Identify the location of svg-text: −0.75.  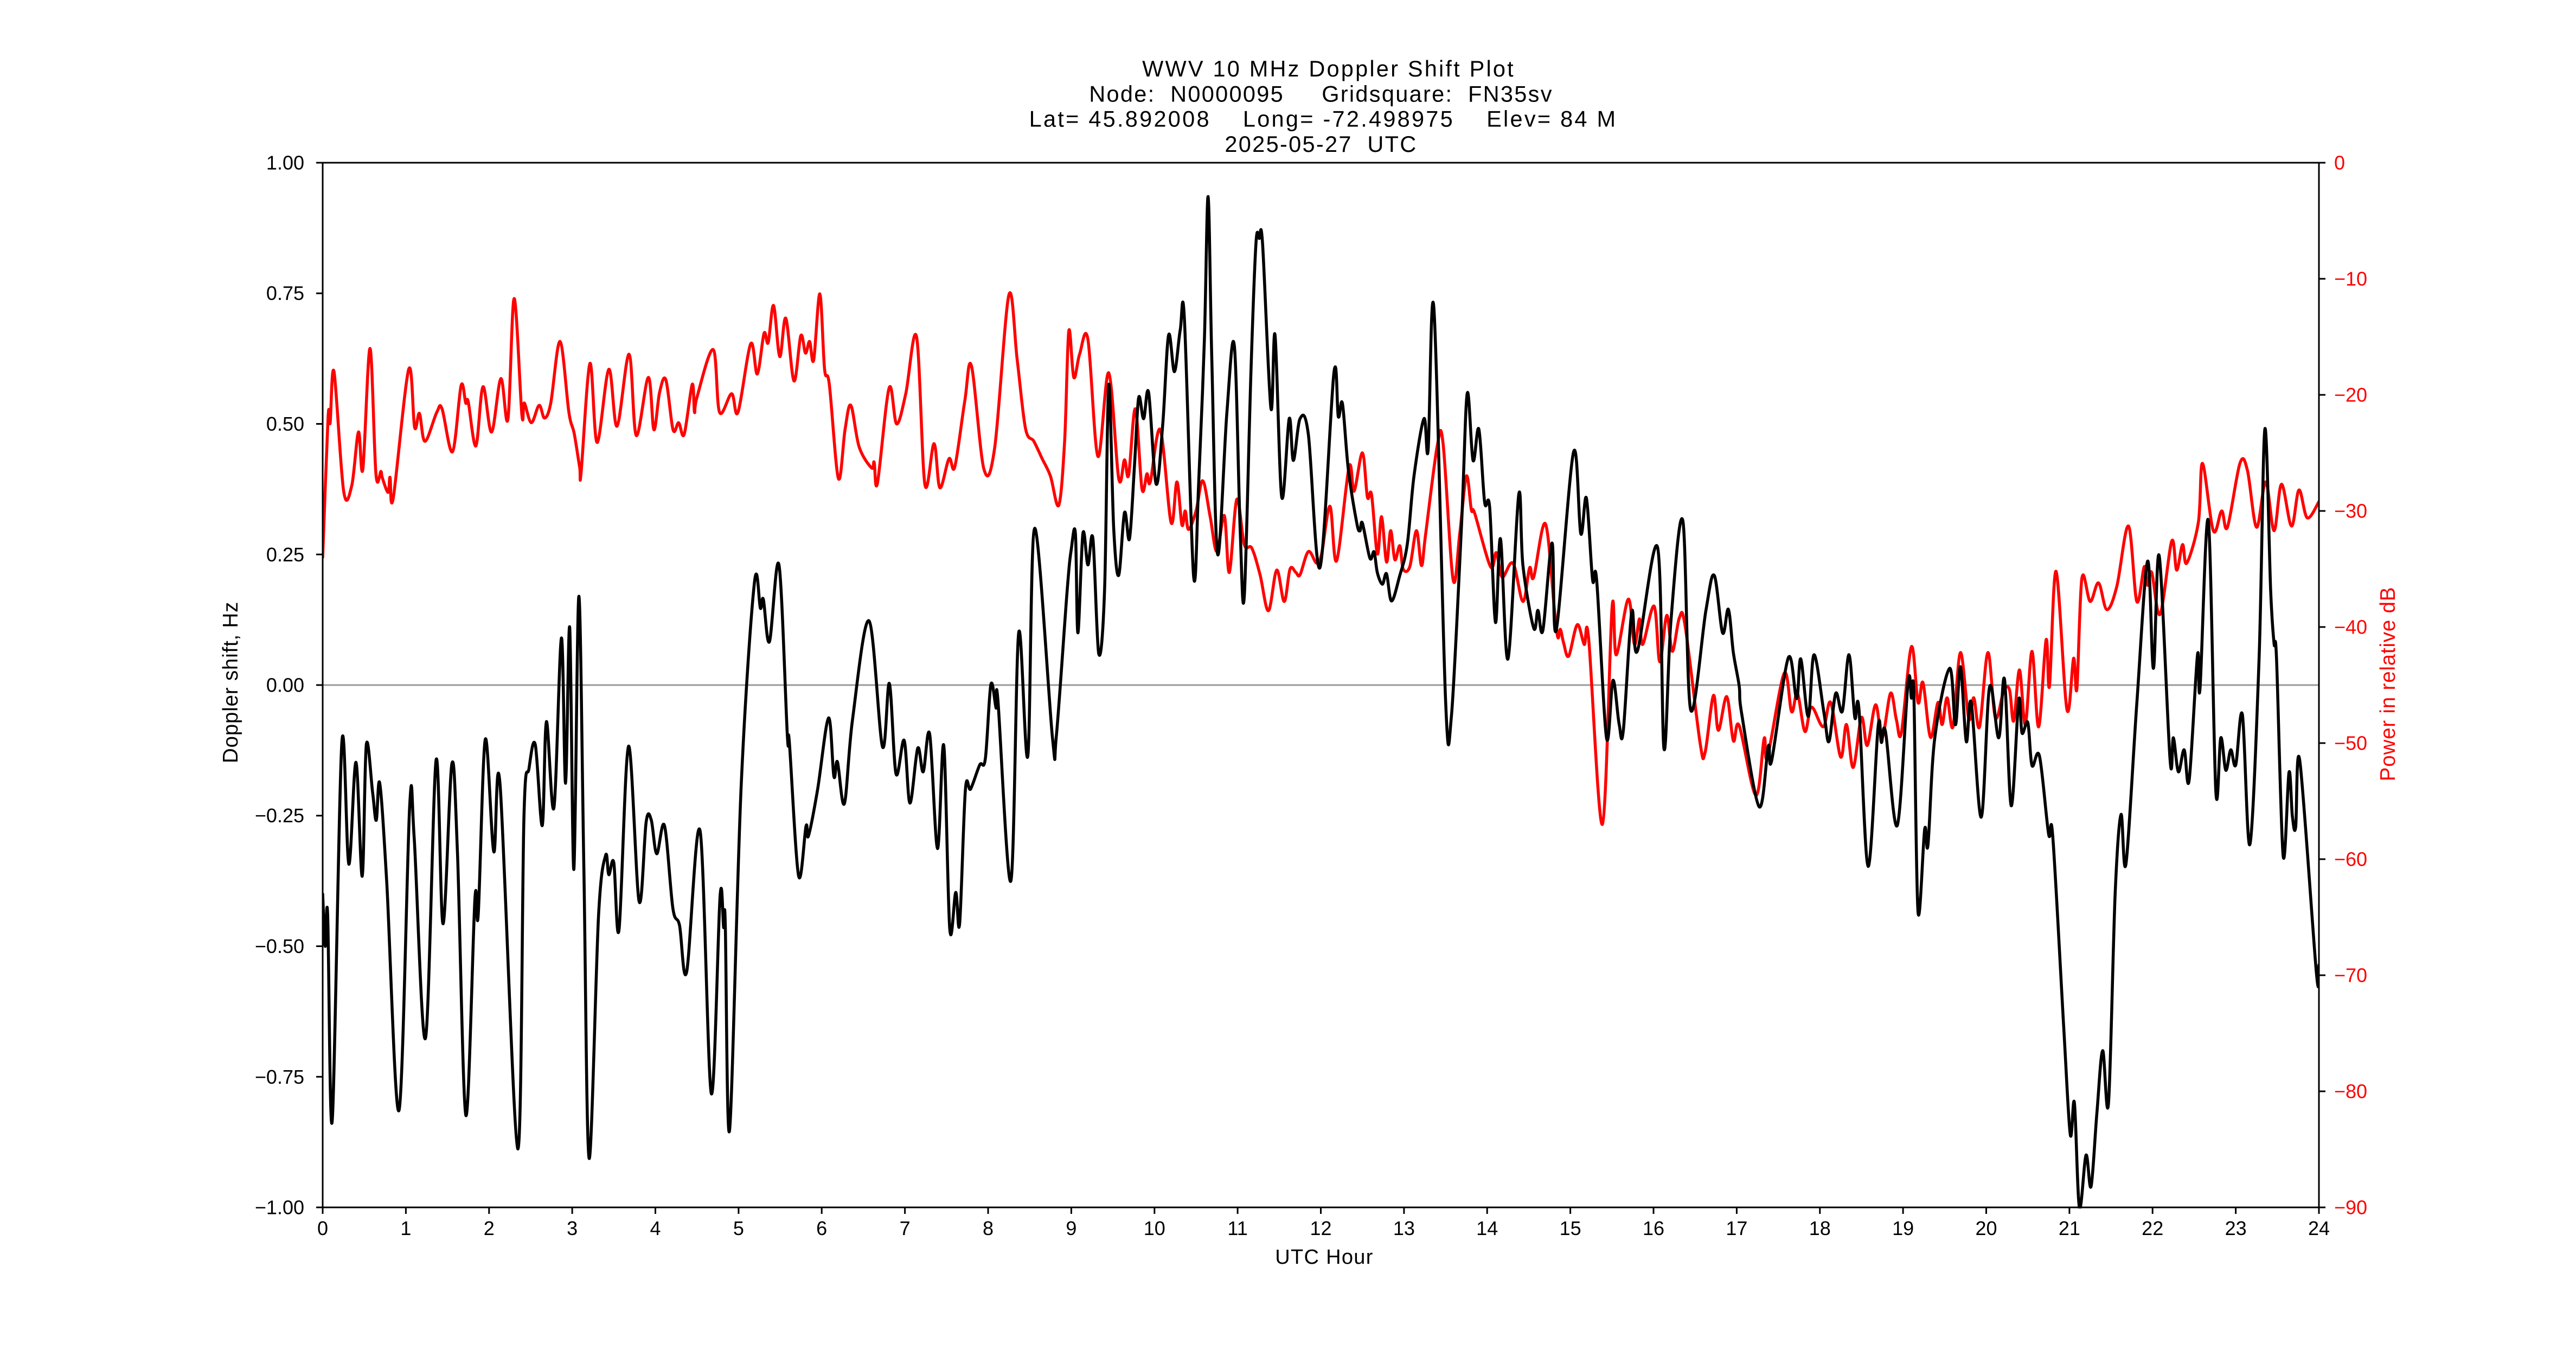
(279, 1077).